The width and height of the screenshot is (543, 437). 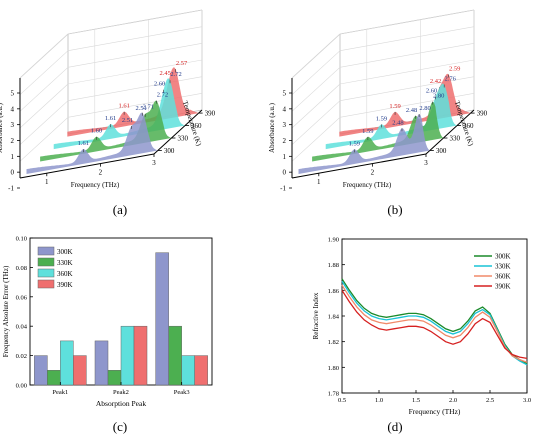 I want to click on series-line-390K, so click(x=434, y=324).